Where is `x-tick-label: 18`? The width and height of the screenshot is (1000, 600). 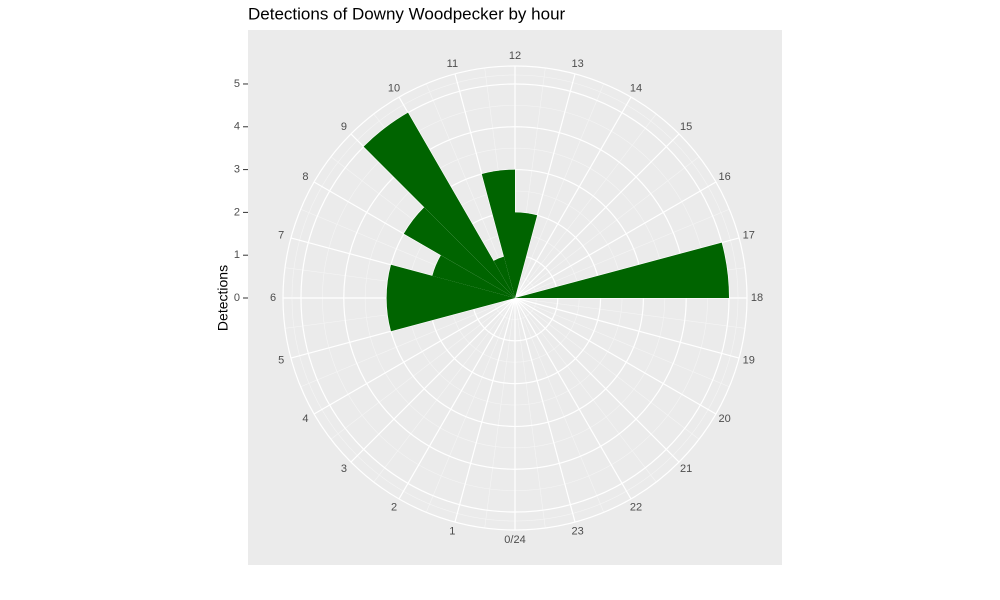 x-tick-label: 18 is located at coordinates (757, 298).